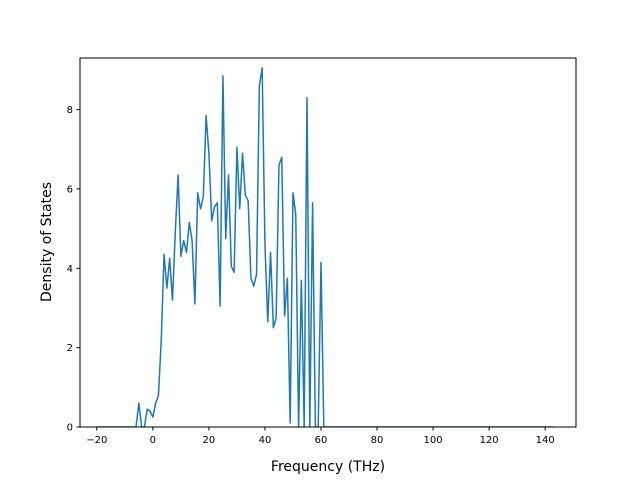 This screenshot has height=480, width=640. I want to click on x-tick-label: 20, so click(209, 440).